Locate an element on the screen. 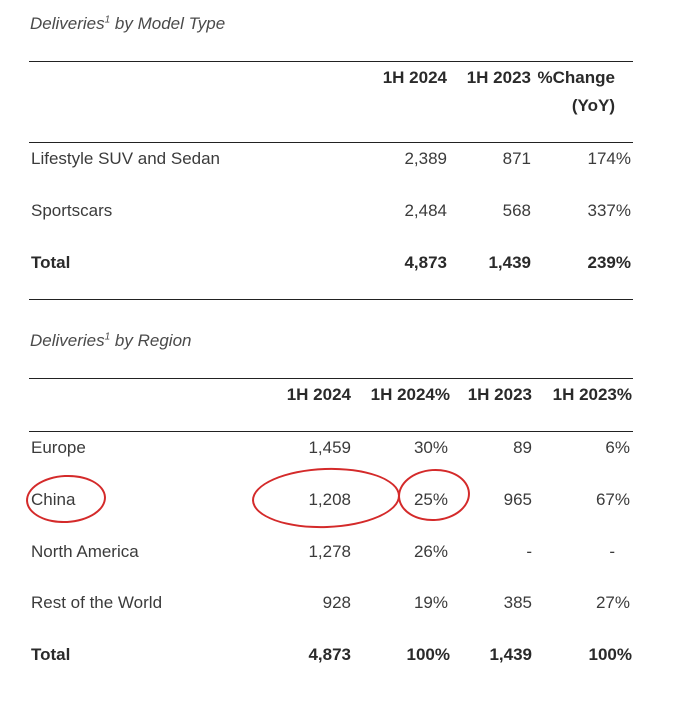 This screenshot has width=676, height=713. value-25pct-highlight-circle is located at coordinates (434, 495).